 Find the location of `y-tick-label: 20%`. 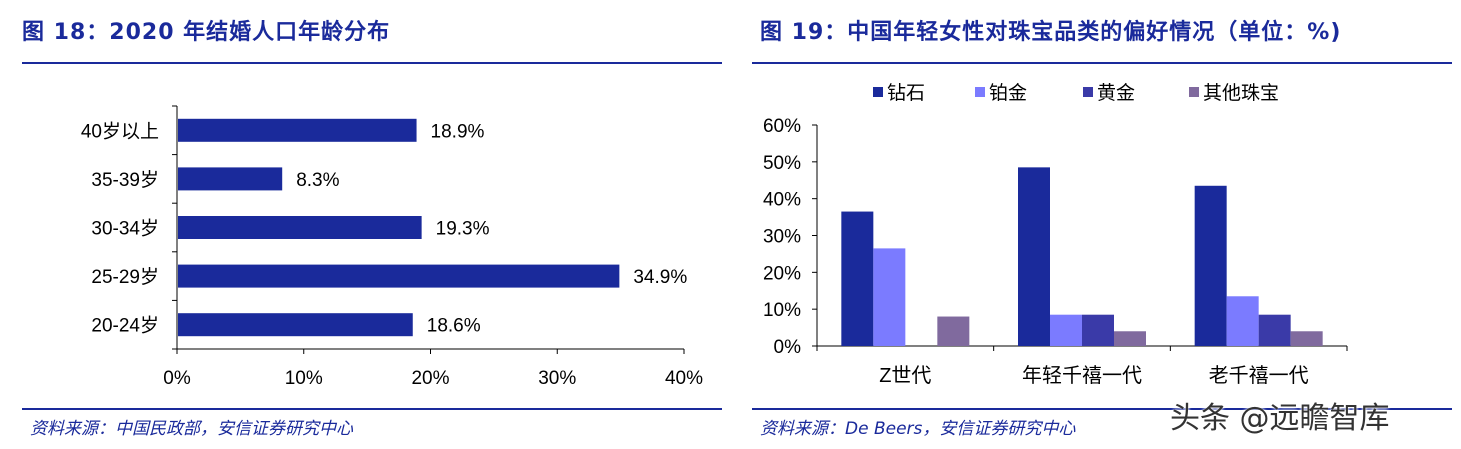

y-tick-label: 20% is located at coordinates (782, 273).